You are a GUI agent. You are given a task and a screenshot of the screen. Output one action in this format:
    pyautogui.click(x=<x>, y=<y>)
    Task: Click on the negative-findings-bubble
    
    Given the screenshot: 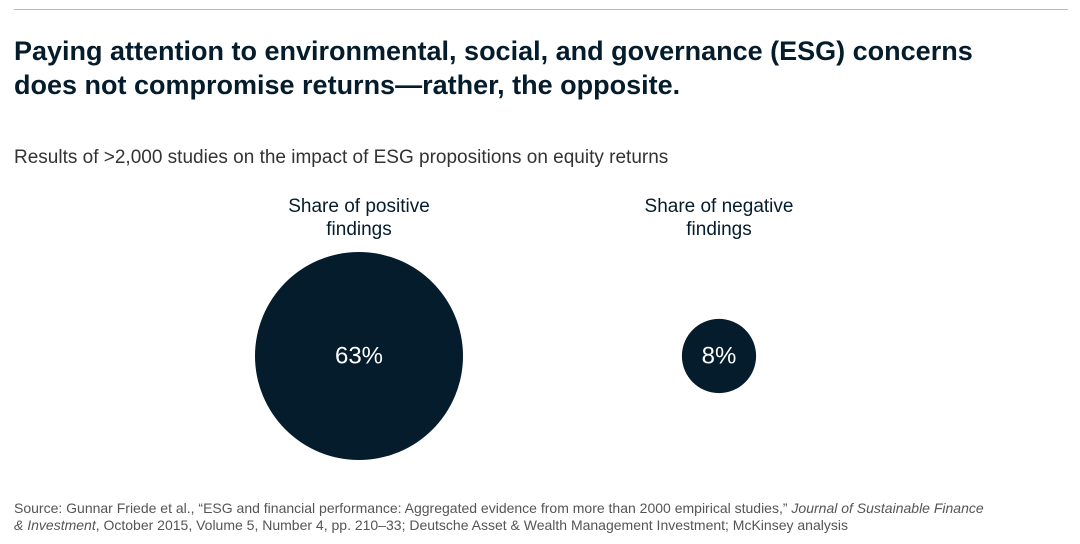 What is the action you would take?
    pyautogui.click(x=719, y=356)
    